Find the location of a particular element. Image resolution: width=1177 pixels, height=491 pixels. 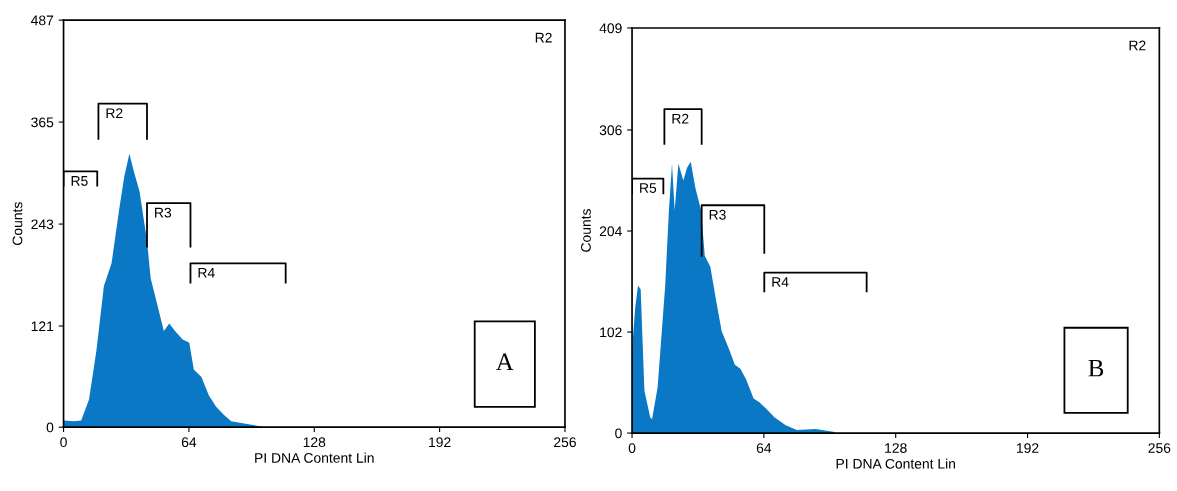

y-tick-label: 409 is located at coordinates (610, 28).